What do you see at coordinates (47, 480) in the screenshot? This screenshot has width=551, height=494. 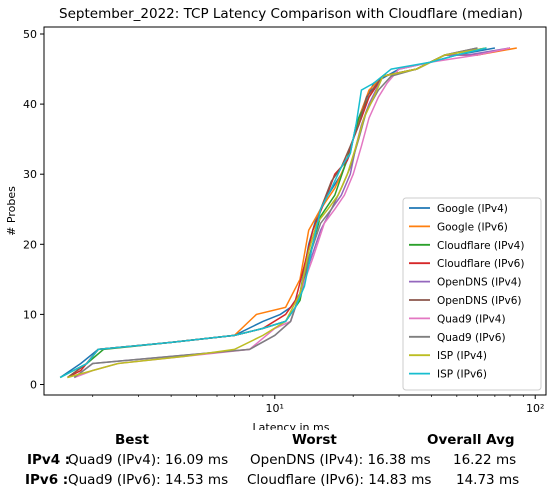 I see `row-label-ipv6: IPv6 :` at bounding box center [47, 480].